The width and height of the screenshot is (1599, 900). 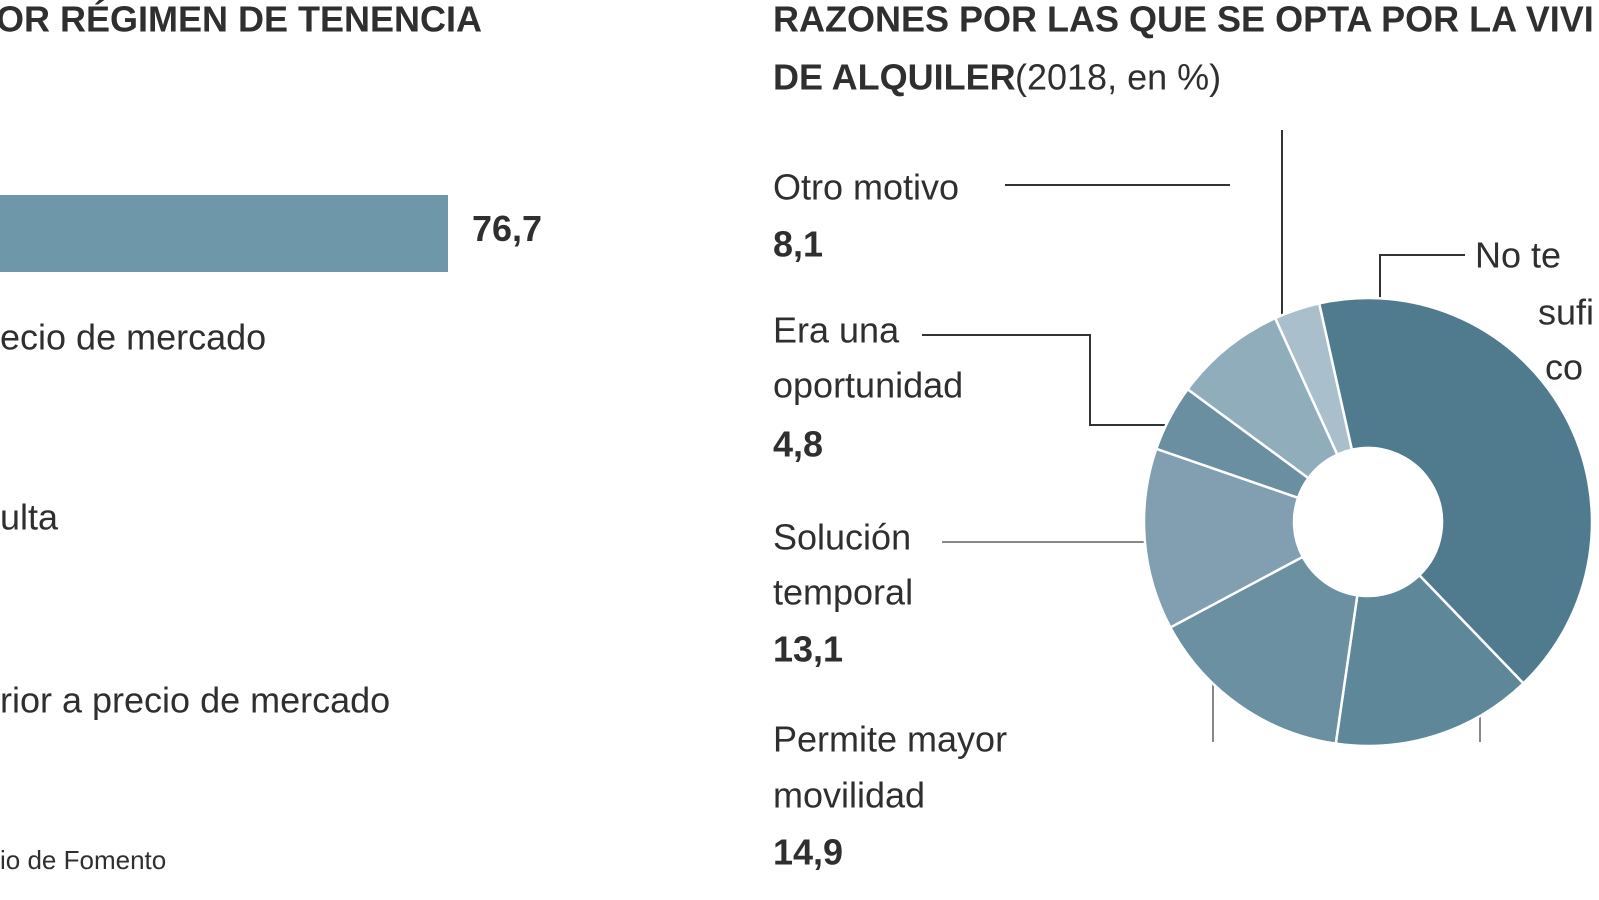 What do you see at coordinates (29, 517) in the screenshot?
I see `category-label: ulta` at bounding box center [29, 517].